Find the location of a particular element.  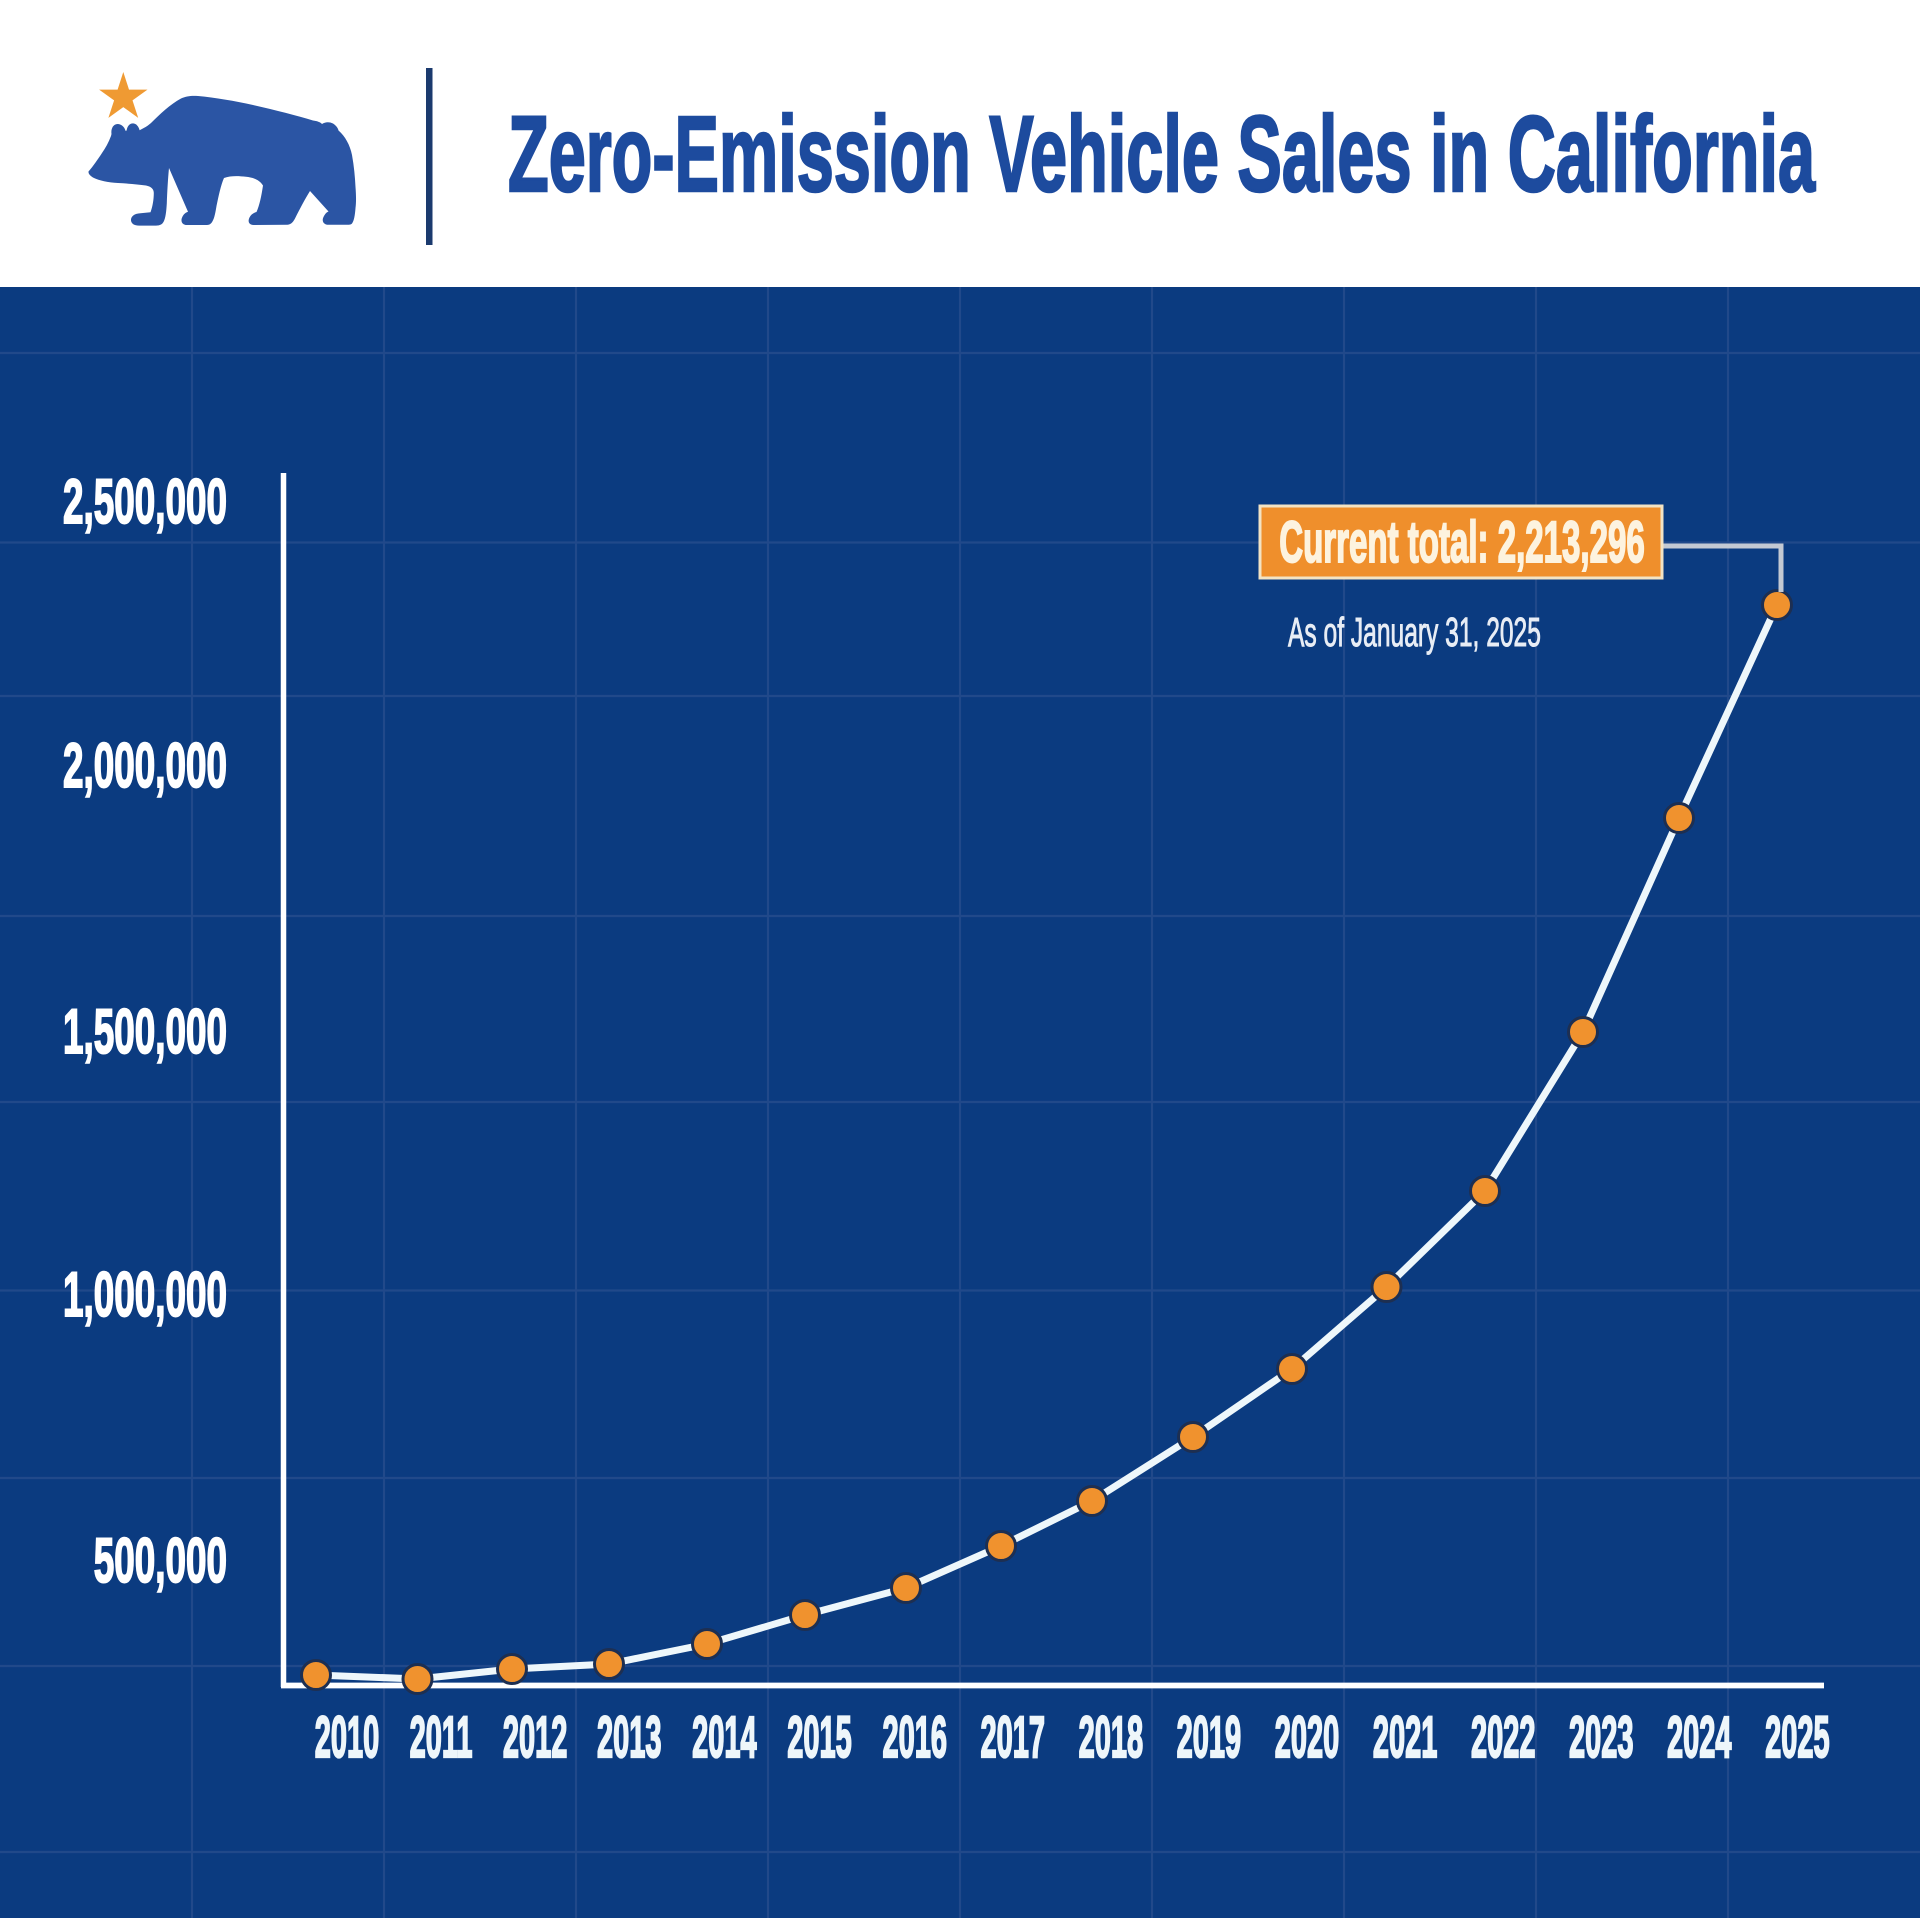

svg-text: 2024 is located at coordinates (1699, 1737).